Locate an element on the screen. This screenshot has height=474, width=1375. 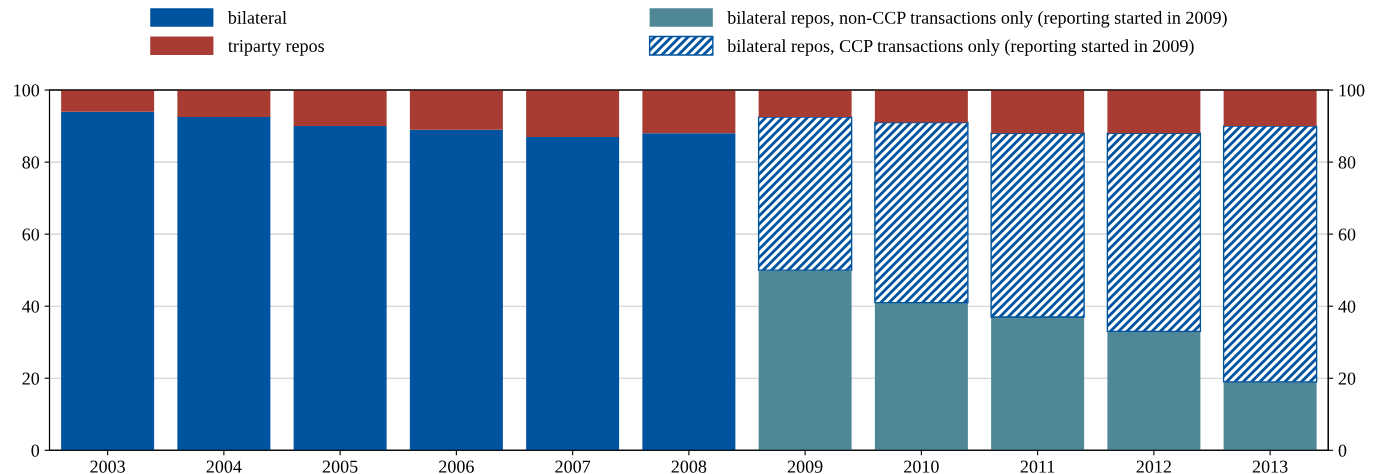
x-tick-label: 2005 is located at coordinates (340, 466).